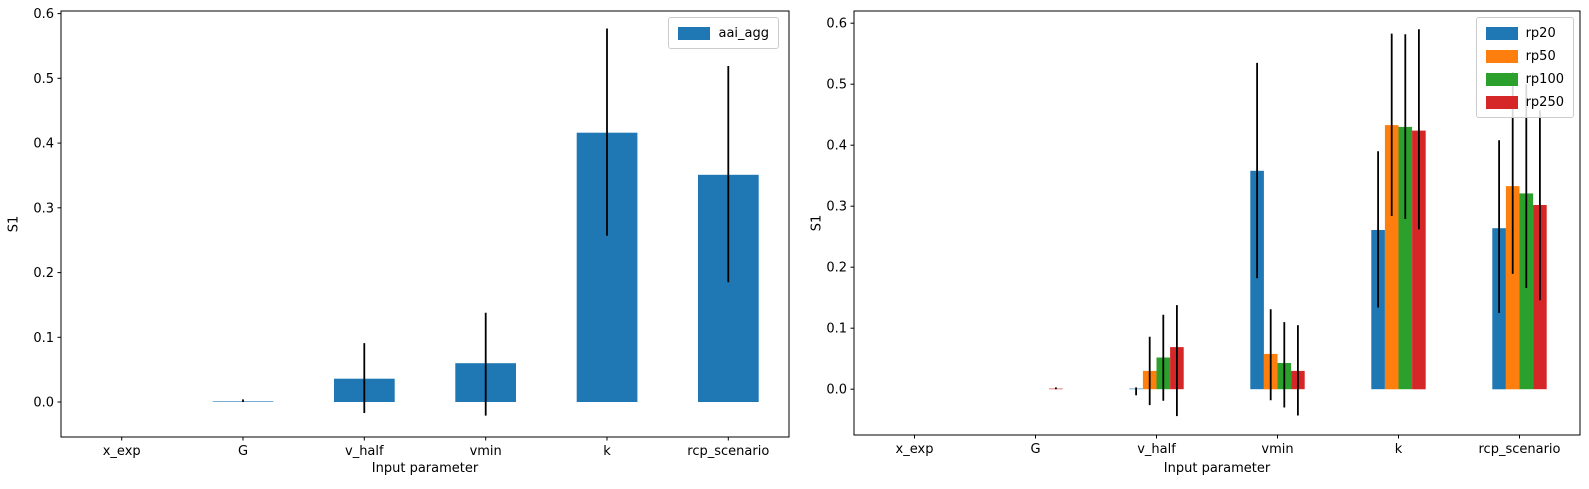  Describe the element at coordinates (1524, 79) in the screenshot. I see `legend-entry-rp100: rp100` at that location.